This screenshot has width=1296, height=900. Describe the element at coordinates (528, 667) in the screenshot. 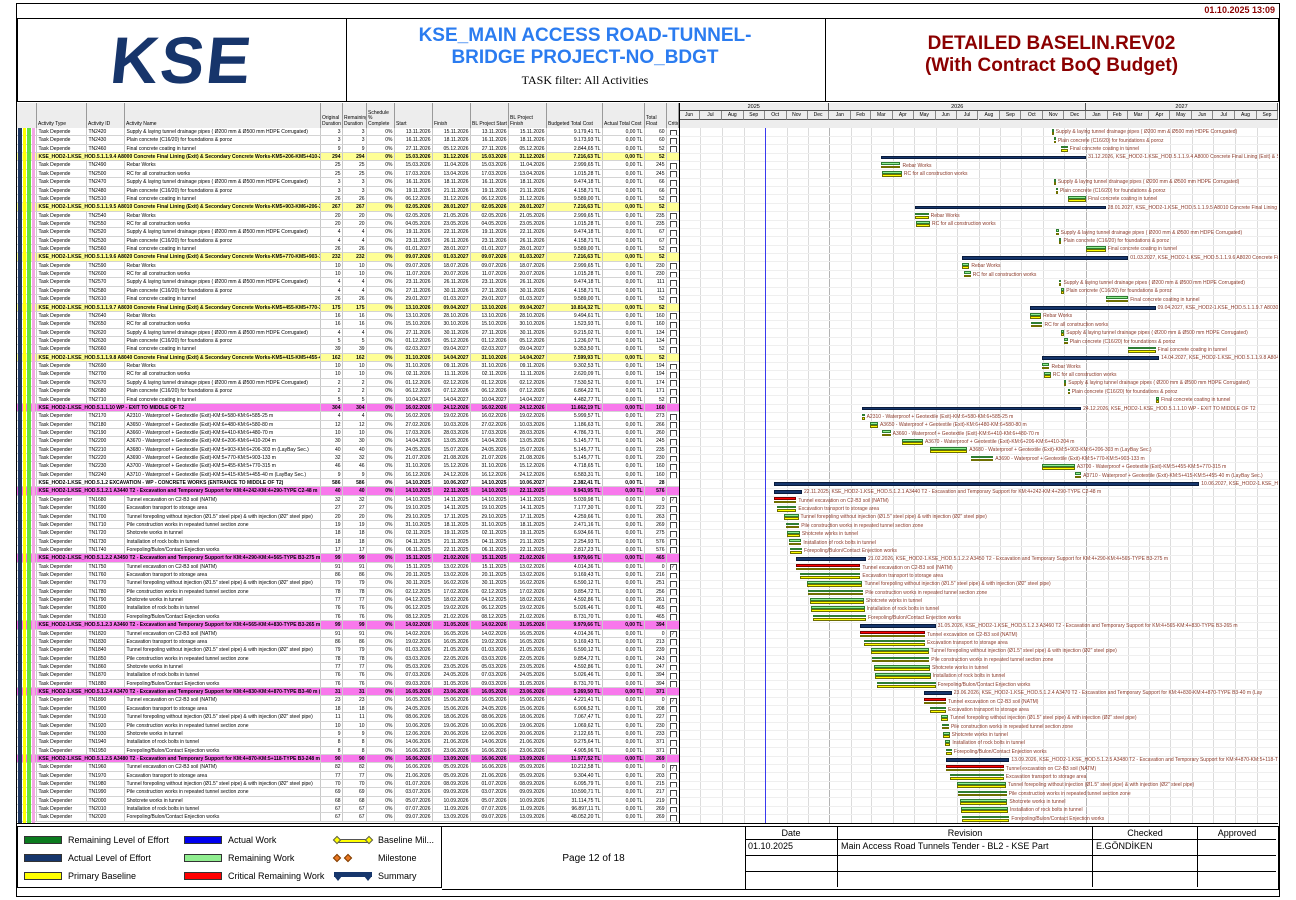

I see `table-cell: 23.05.2026` at that location.